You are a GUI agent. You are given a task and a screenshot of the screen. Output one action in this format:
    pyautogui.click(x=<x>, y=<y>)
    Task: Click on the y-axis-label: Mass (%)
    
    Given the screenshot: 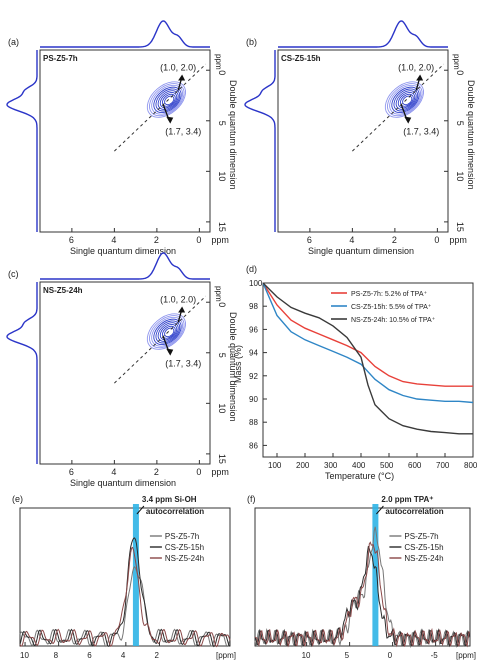 What is the action you would take?
    pyautogui.click(x=238, y=364)
    